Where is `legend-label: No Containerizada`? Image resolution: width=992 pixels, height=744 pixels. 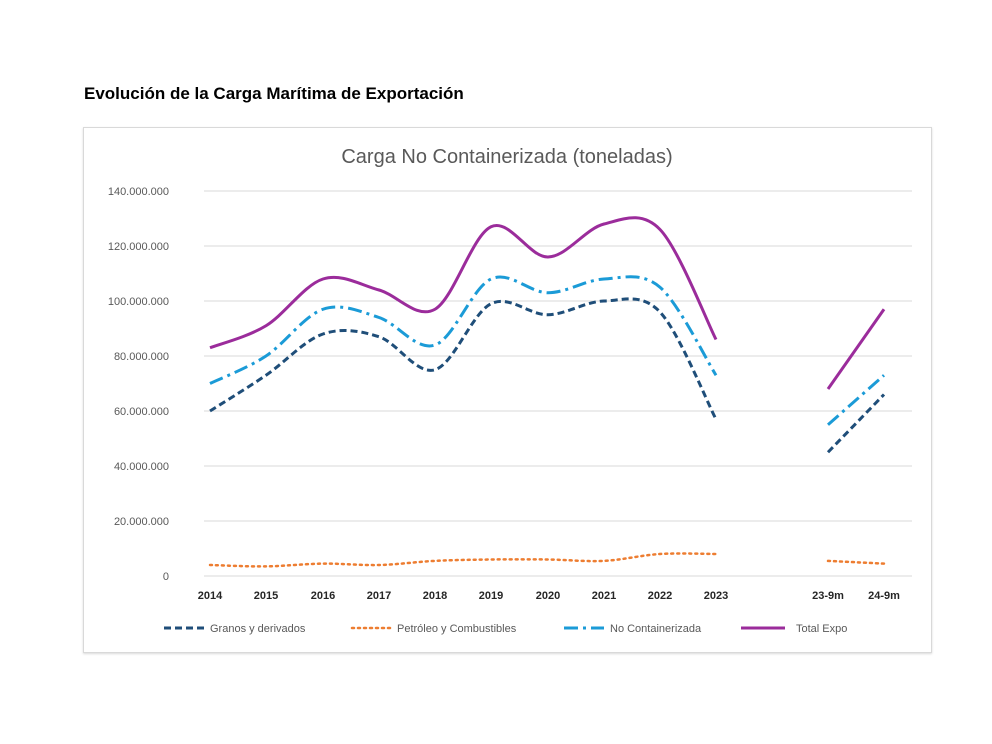 legend-label: No Containerizada is located at coordinates (656, 629).